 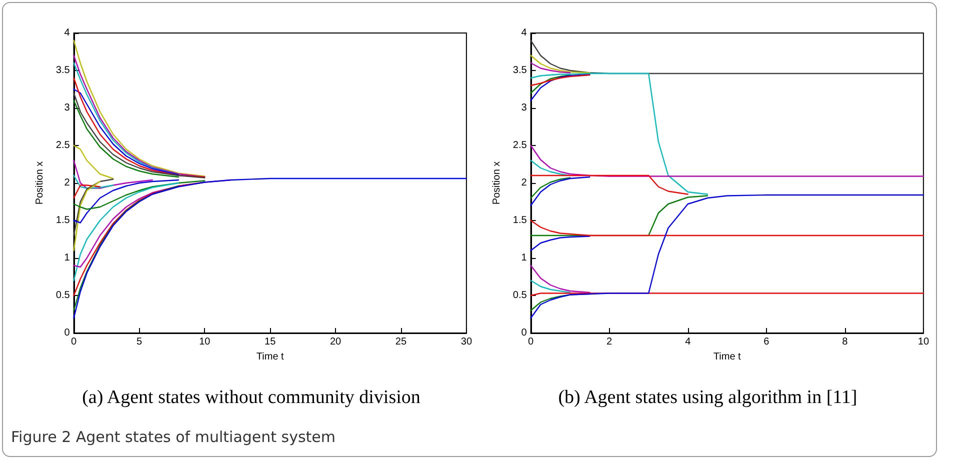 I want to click on caption: Figure 2 Agent states of multiagent system, so click(x=173, y=437).